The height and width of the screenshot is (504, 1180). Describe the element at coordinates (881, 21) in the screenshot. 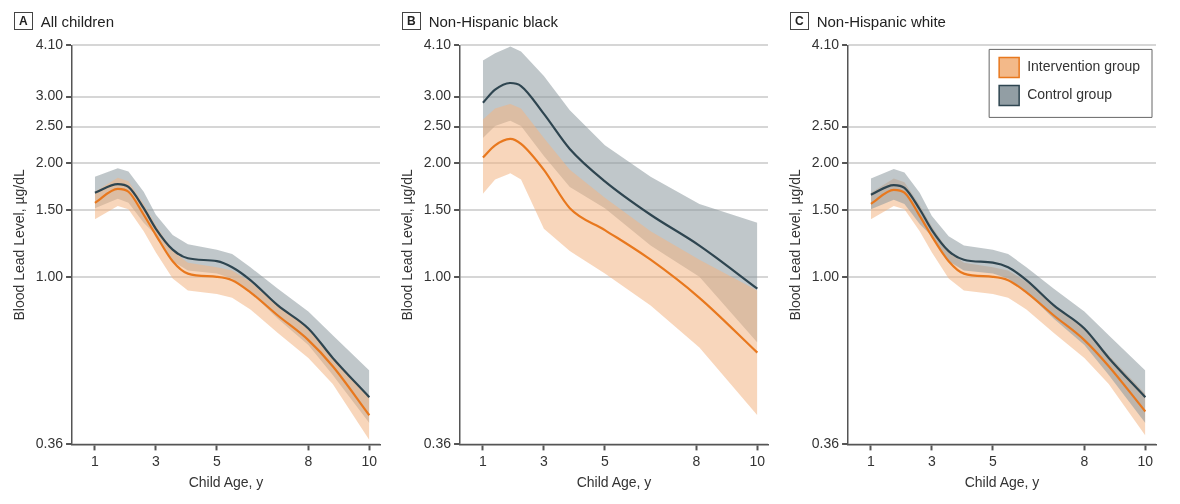

I see `chart-title: Non-Hispanic white` at that location.